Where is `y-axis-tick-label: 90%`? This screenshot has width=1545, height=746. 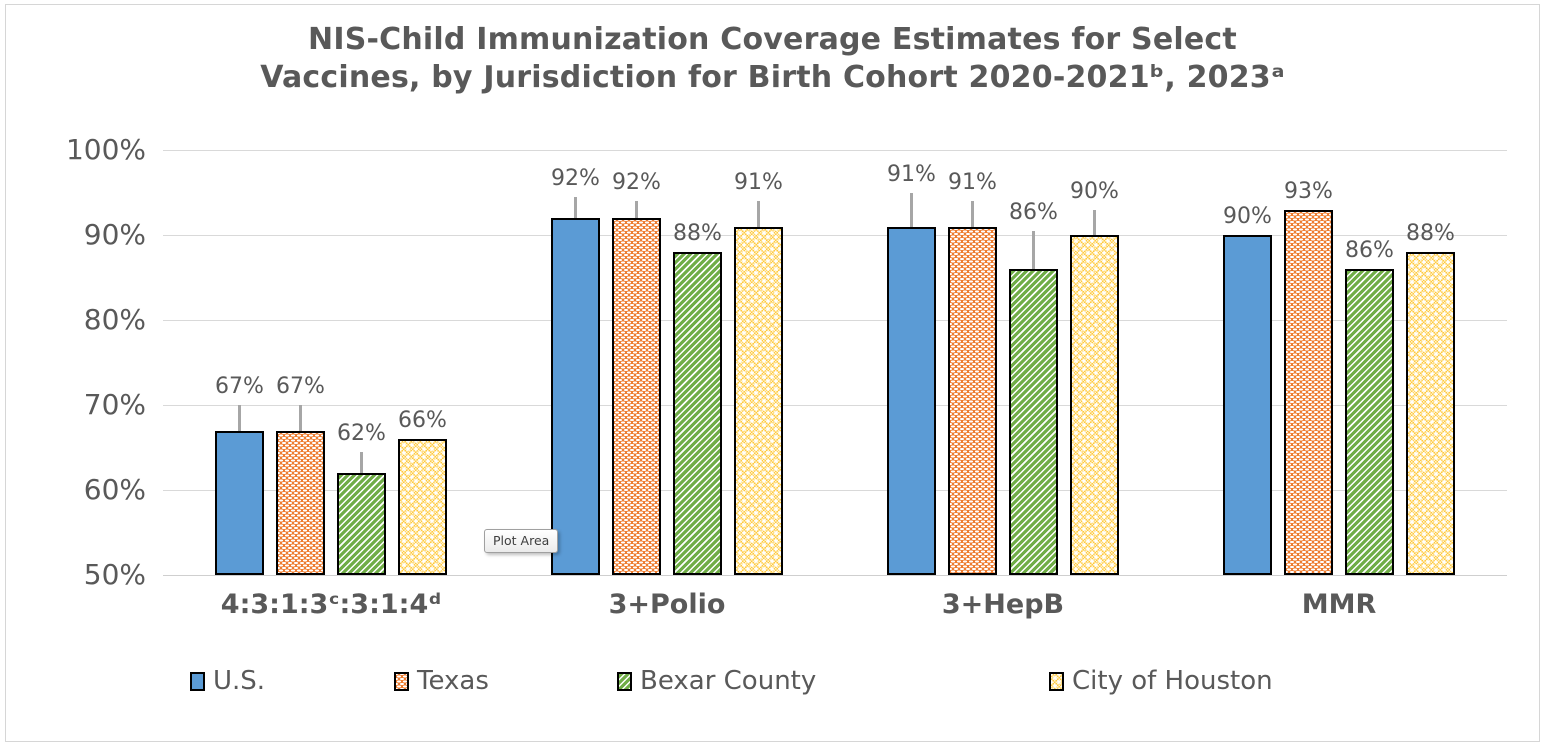
y-axis-tick-label: 90% is located at coordinates (114, 234).